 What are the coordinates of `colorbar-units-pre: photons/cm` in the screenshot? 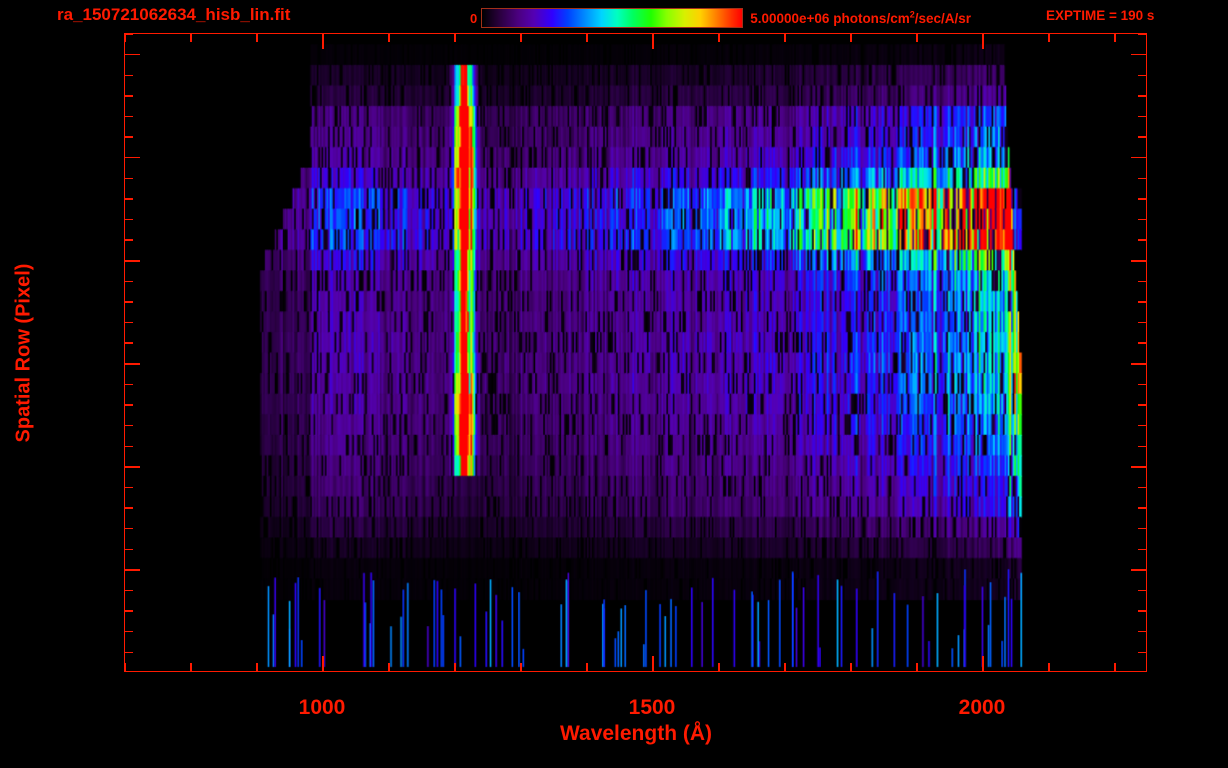 It's located at (869, 18).